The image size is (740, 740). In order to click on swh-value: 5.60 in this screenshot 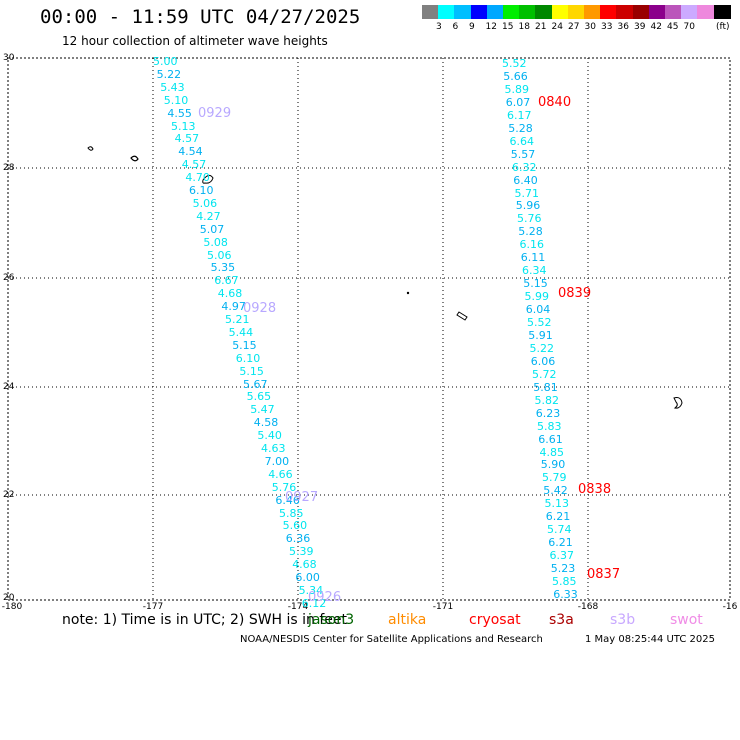, I will do `click(295, 526)`.